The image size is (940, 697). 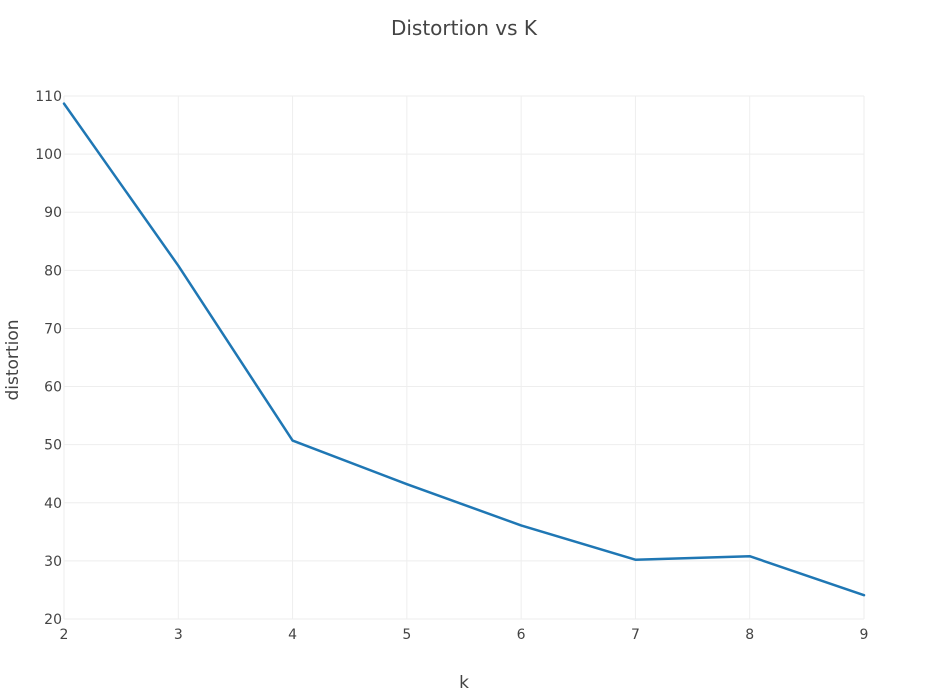 I want to click on x-tick-label: 8, so click(x=749, y=635).